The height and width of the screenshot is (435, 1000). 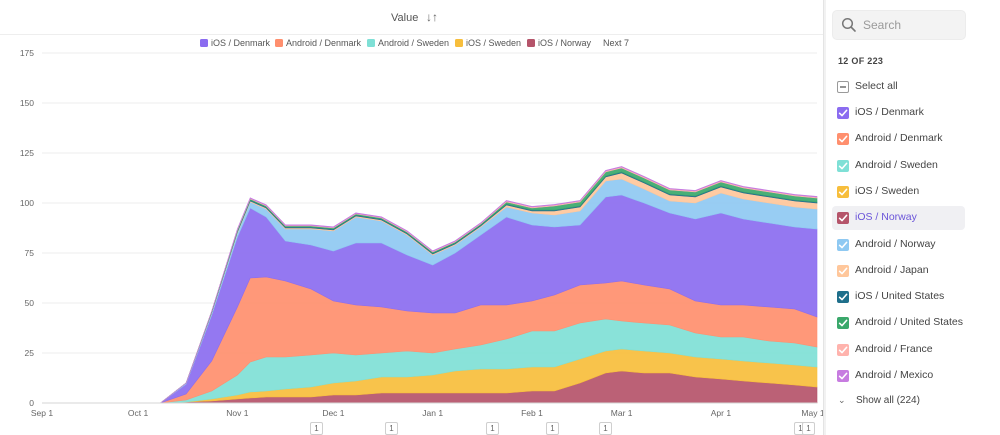 I want to click on series-item: iOS / Sweden, so click(x=898, y=192).